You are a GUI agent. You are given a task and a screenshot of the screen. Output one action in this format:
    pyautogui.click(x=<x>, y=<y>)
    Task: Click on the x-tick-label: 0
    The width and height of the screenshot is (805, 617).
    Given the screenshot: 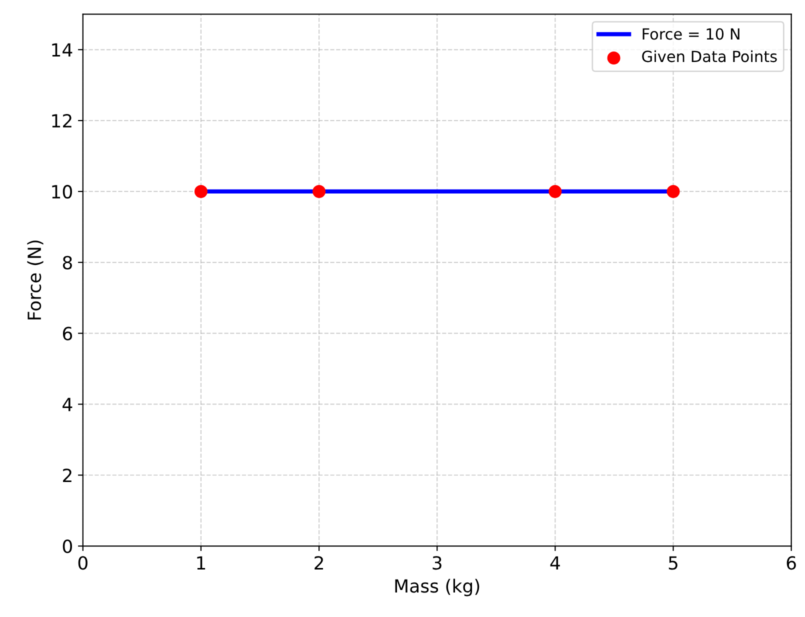 What is the action you would take?
    pyautogui.click(x=83, y=563)
    